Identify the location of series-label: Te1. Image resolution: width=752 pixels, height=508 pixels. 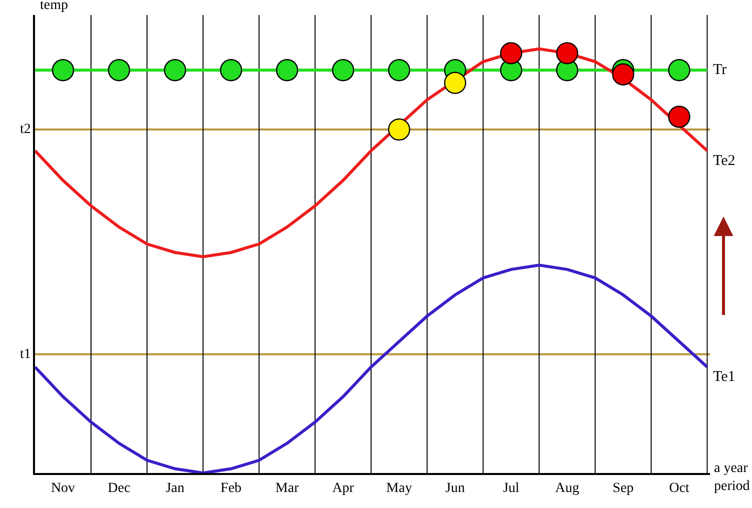
(724, 377).